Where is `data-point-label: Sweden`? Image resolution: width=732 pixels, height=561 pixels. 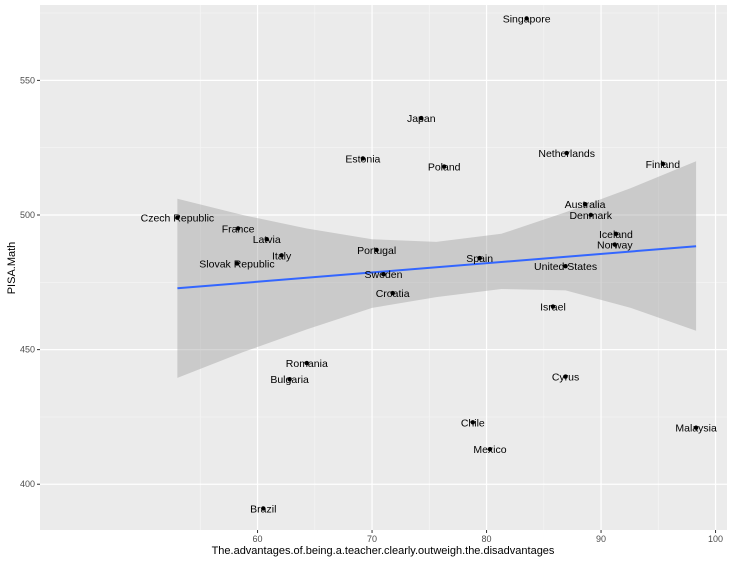
data-point-label: Sweden is located at coordinates (384, 275).